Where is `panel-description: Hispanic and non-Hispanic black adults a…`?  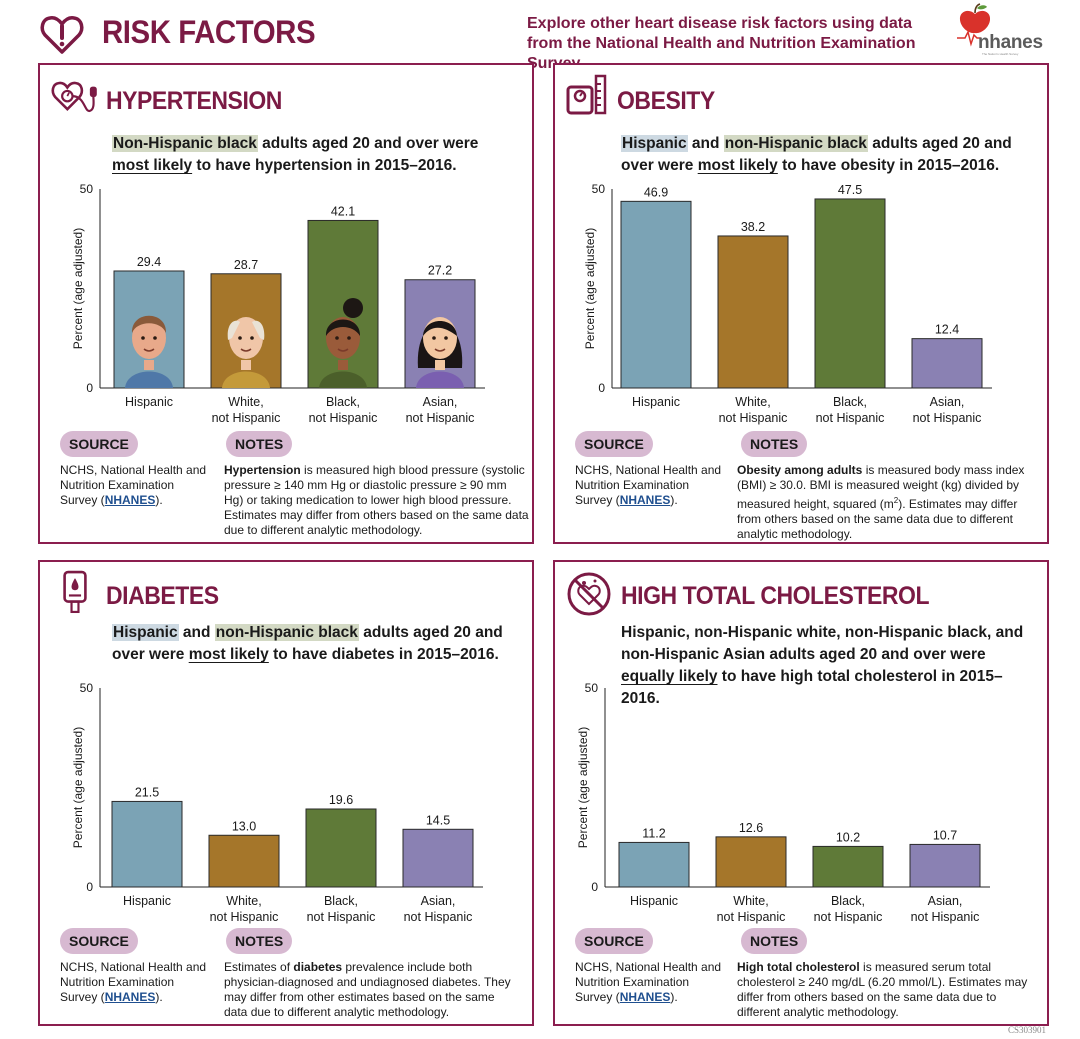
panel-description: Hispanic and non-Hispanic black adults a… is located at coordinates (821, 155).